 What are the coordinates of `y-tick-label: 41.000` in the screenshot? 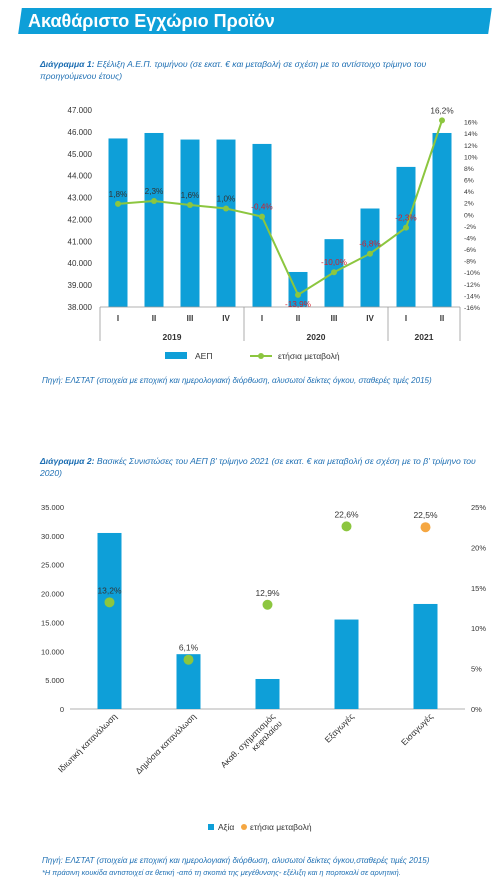 It's located at (80, 241).